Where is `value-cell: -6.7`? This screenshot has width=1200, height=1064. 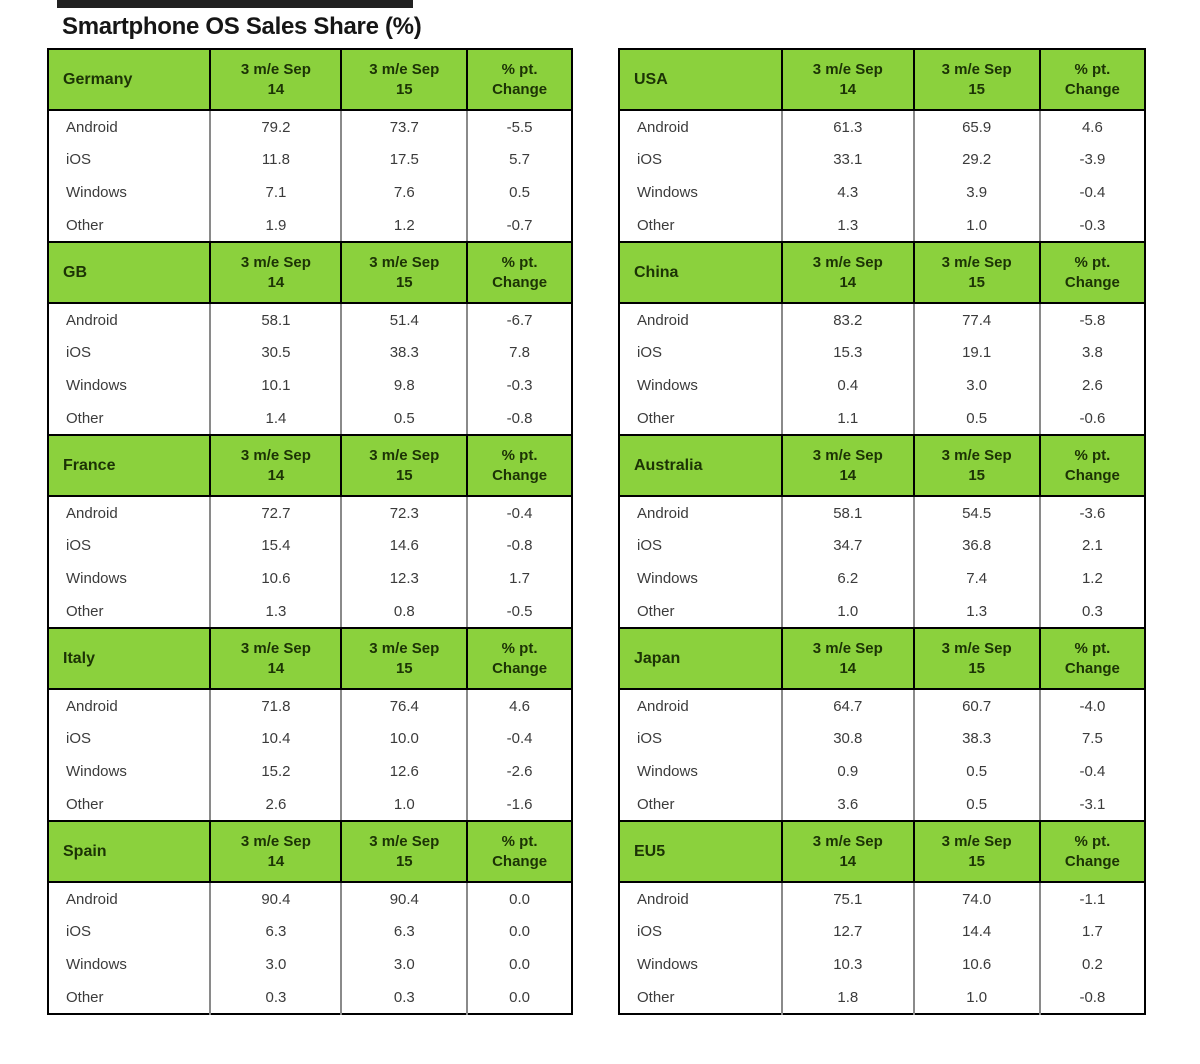
value-cell: -6.7 is located at coordinates (519, 319).